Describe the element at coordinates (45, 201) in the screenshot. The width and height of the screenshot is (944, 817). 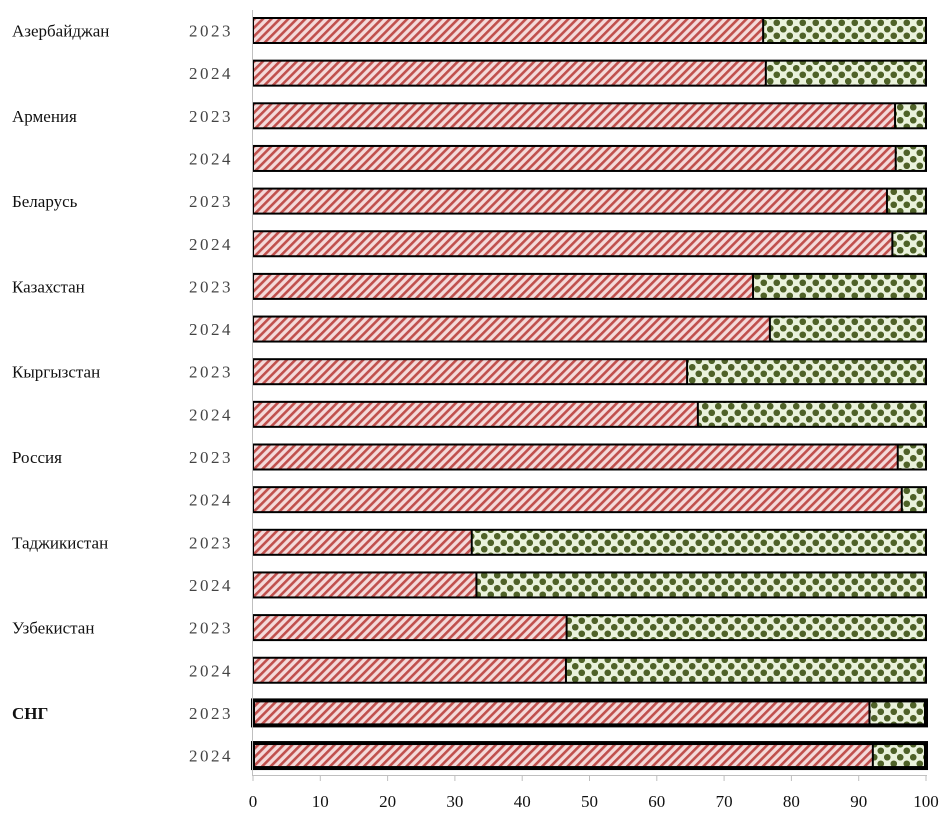
I see `category-label-country: Беларусь` at that location.